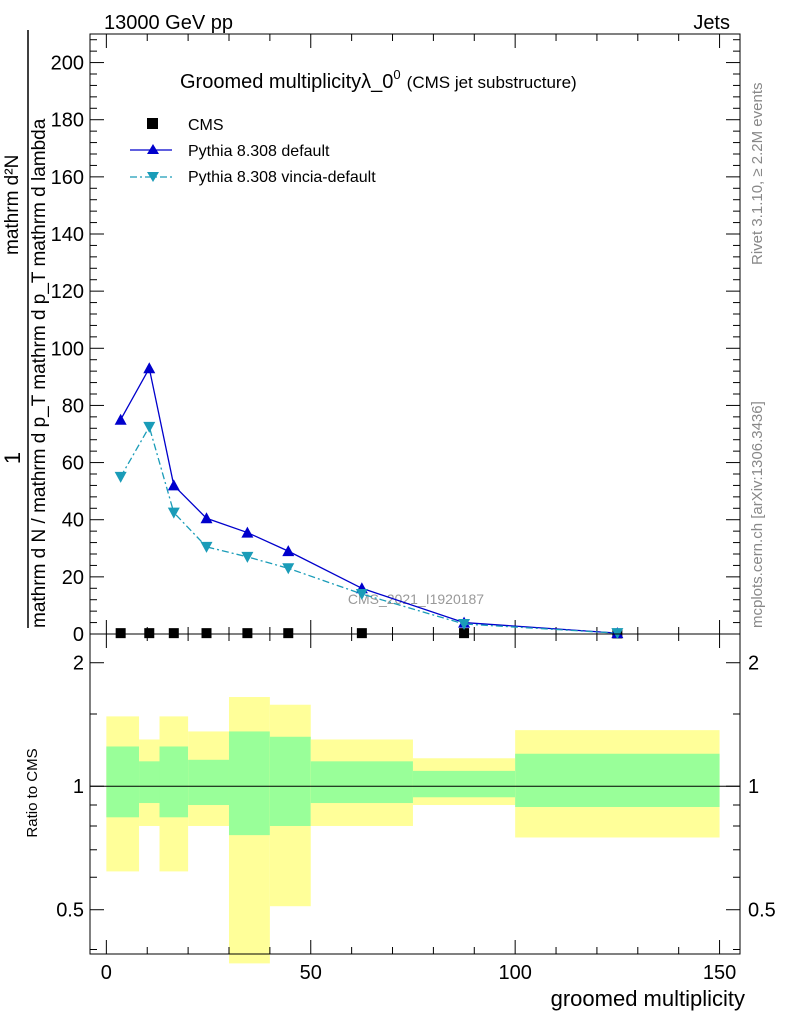 This screenshot has width=786, height=1024. I want to click on rivet-version-label: Rivet 3.1.10, ≥ 2.2M events, so click(757, 174).